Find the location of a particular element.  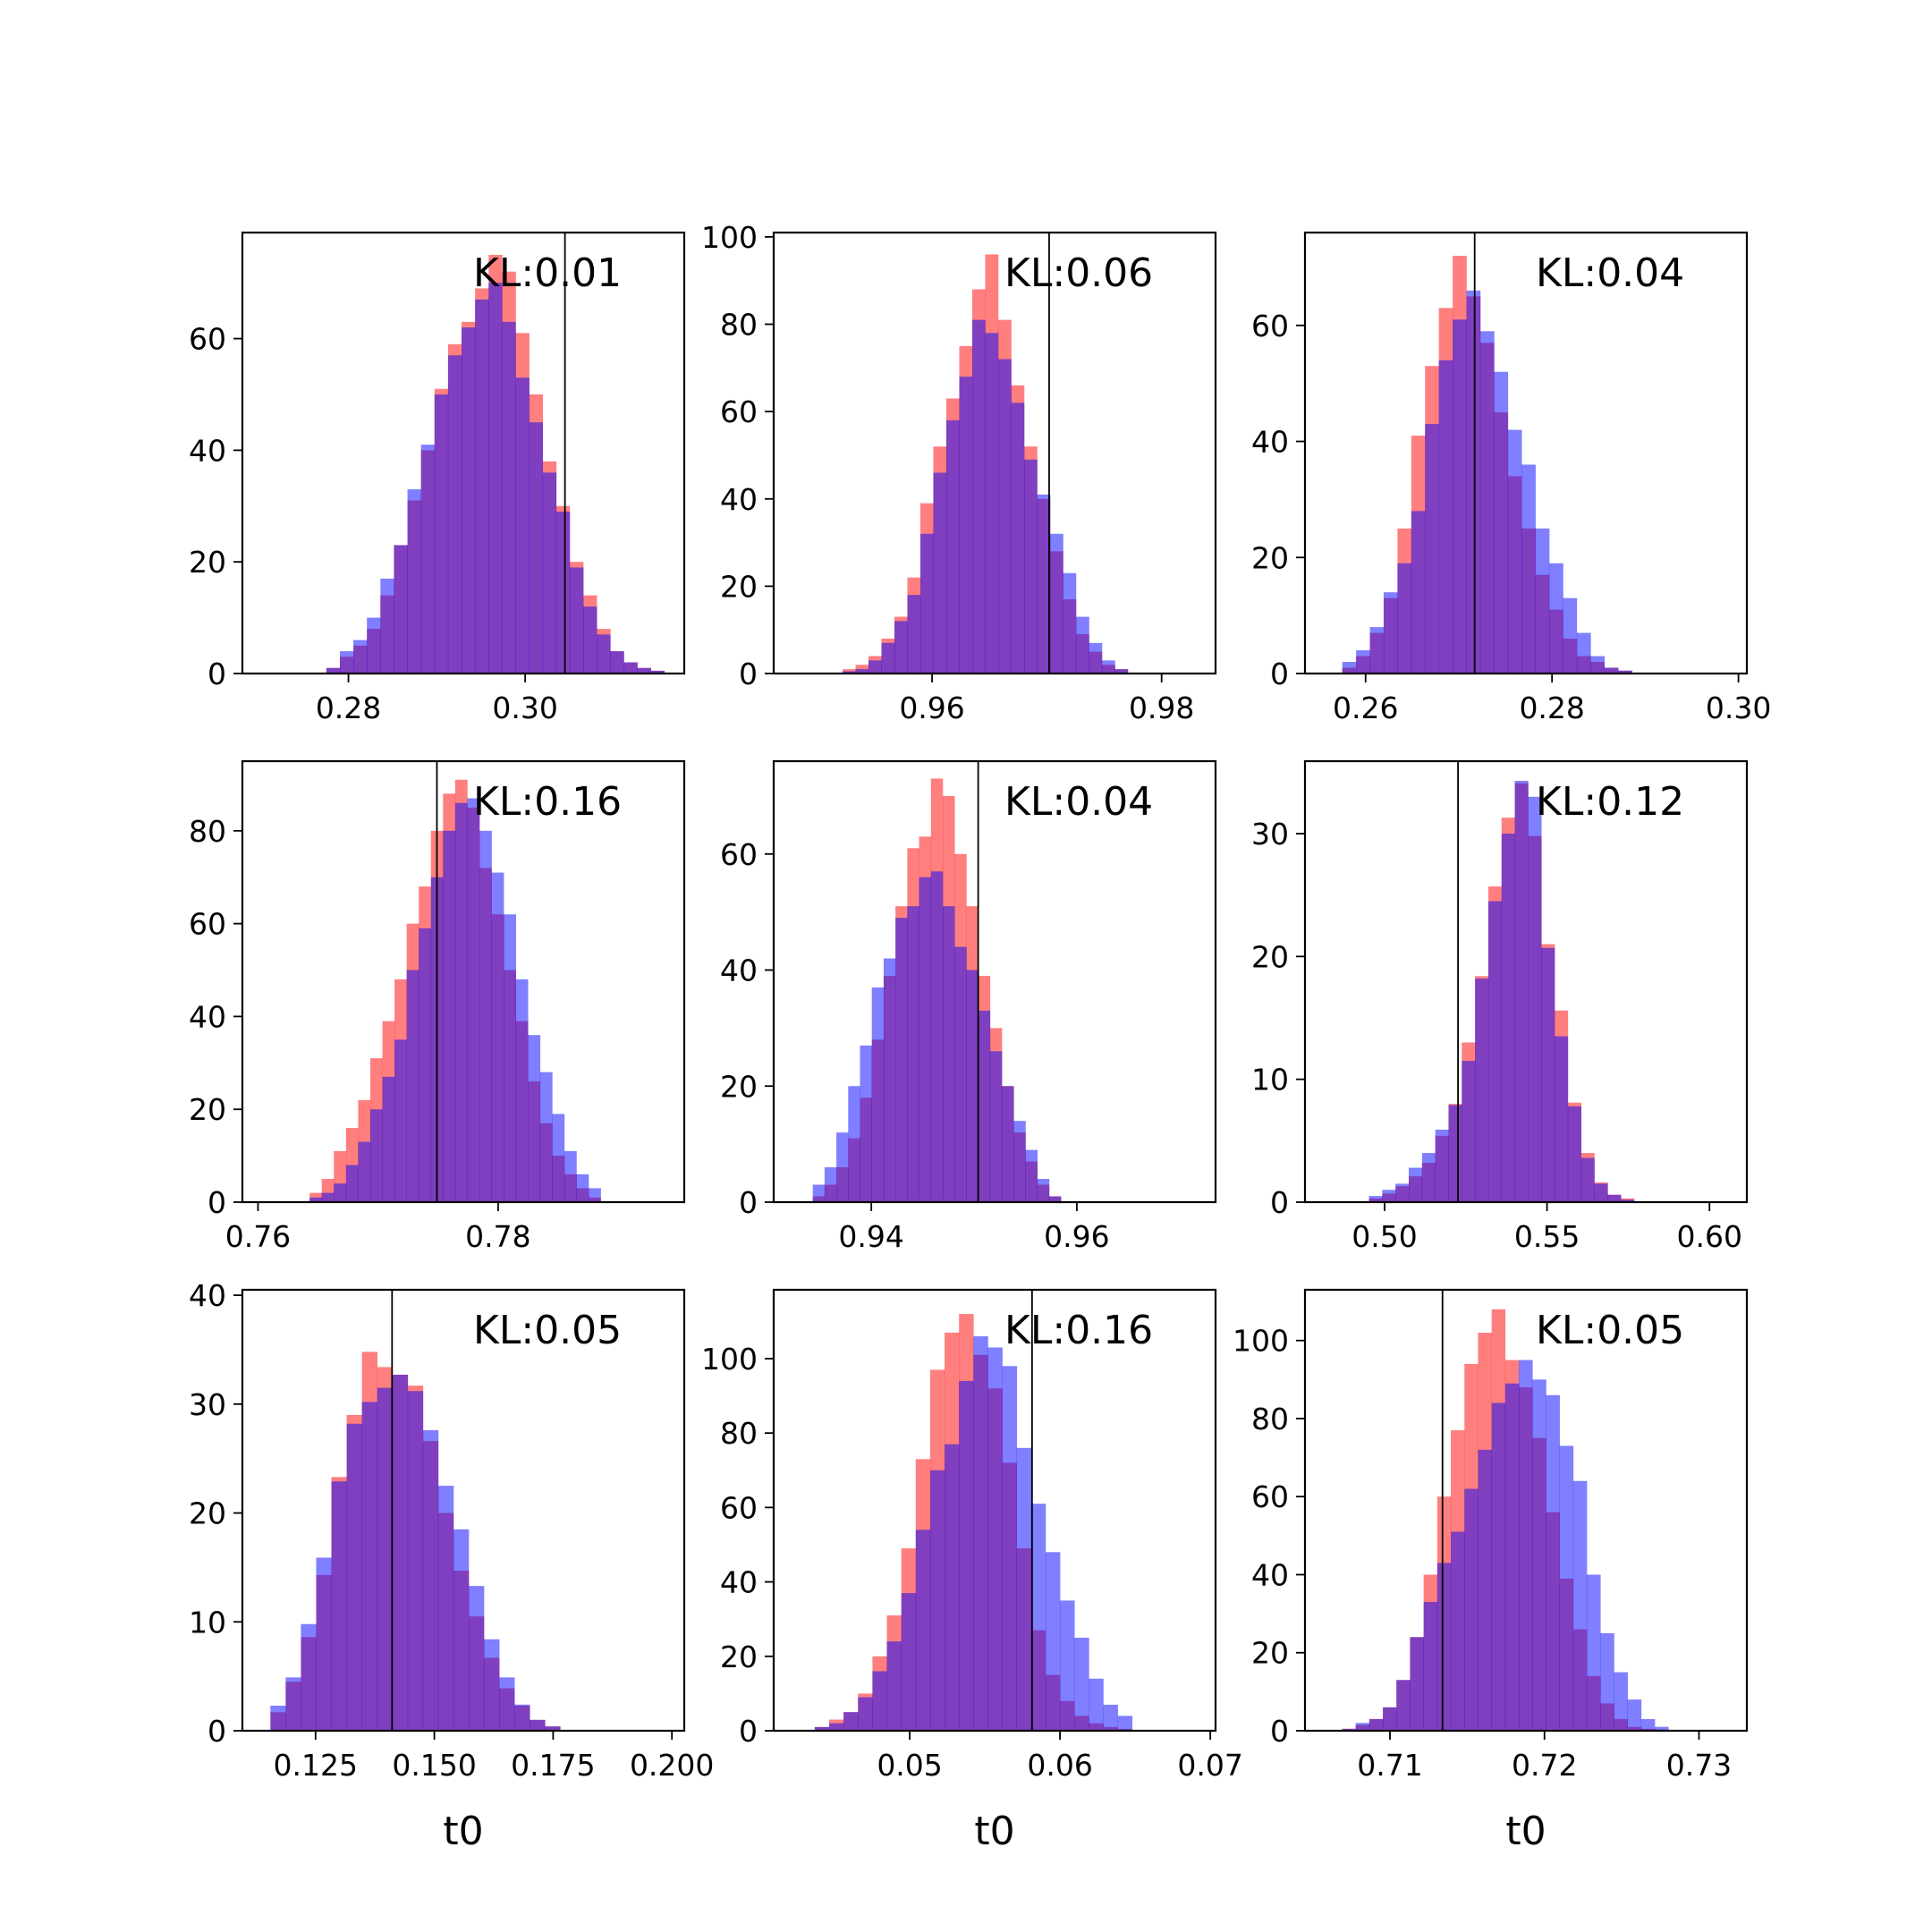

y-tick-label: 20 is located at coordinates (207, 1513).